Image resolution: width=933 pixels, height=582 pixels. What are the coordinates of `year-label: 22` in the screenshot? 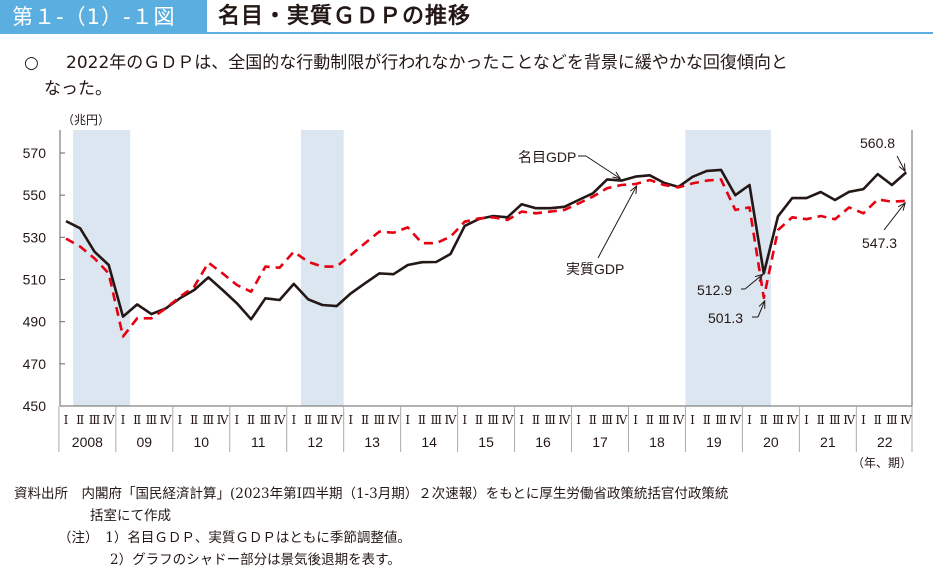 It's located at (885, 442).